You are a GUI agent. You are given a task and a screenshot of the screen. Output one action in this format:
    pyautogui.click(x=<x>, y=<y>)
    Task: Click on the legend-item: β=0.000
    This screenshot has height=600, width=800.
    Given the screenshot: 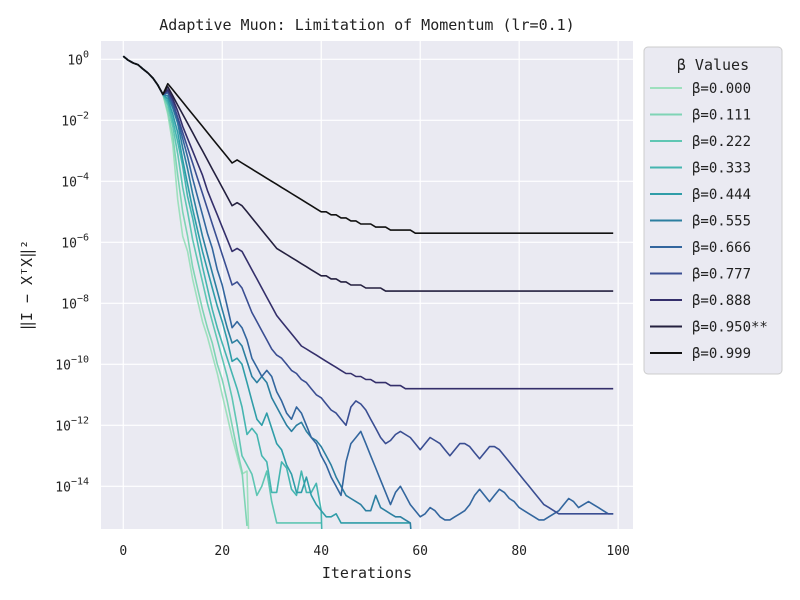 What is the action you would take?
    pyautogui.click(x=700, y=89)
    